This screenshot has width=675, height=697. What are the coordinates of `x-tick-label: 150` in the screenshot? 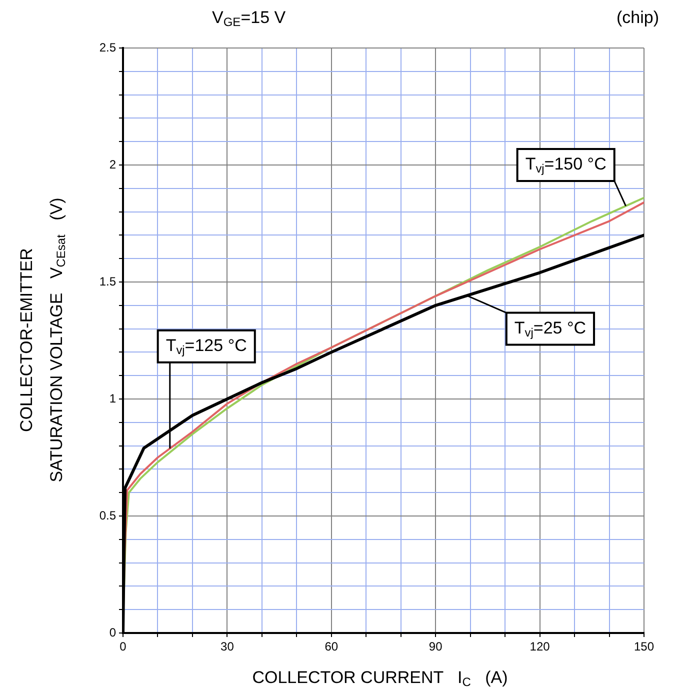 It's located at (644, 647).